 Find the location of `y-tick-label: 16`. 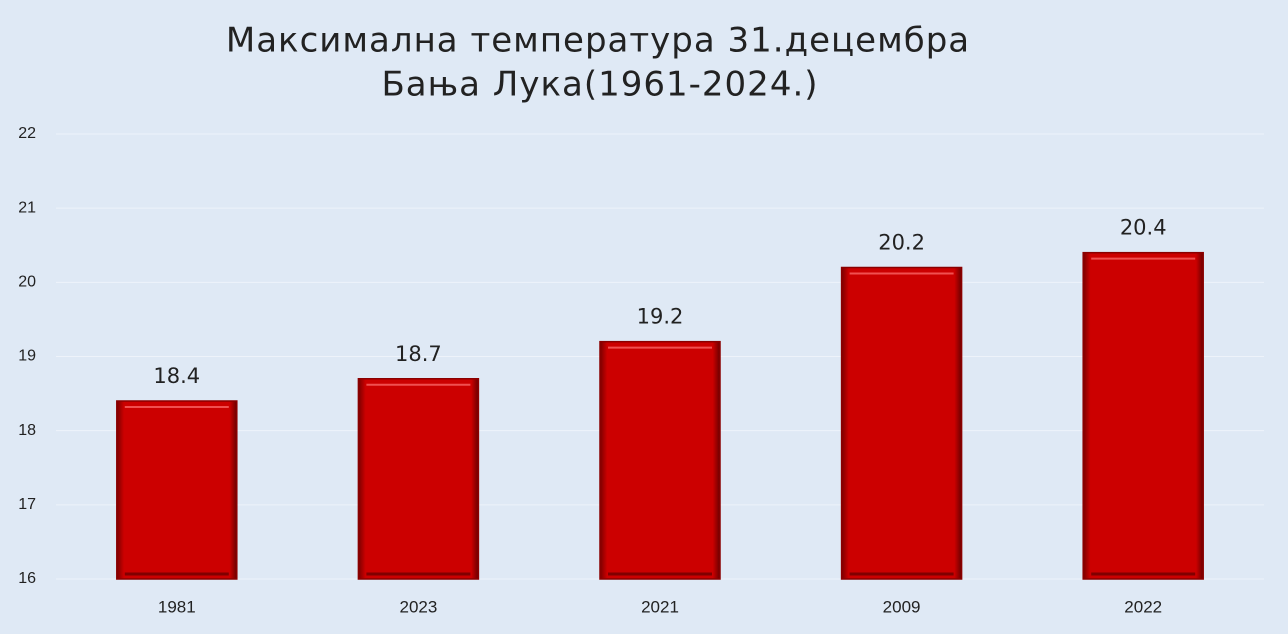

y-tick-label: 16 is located at coordinates (27, 578).